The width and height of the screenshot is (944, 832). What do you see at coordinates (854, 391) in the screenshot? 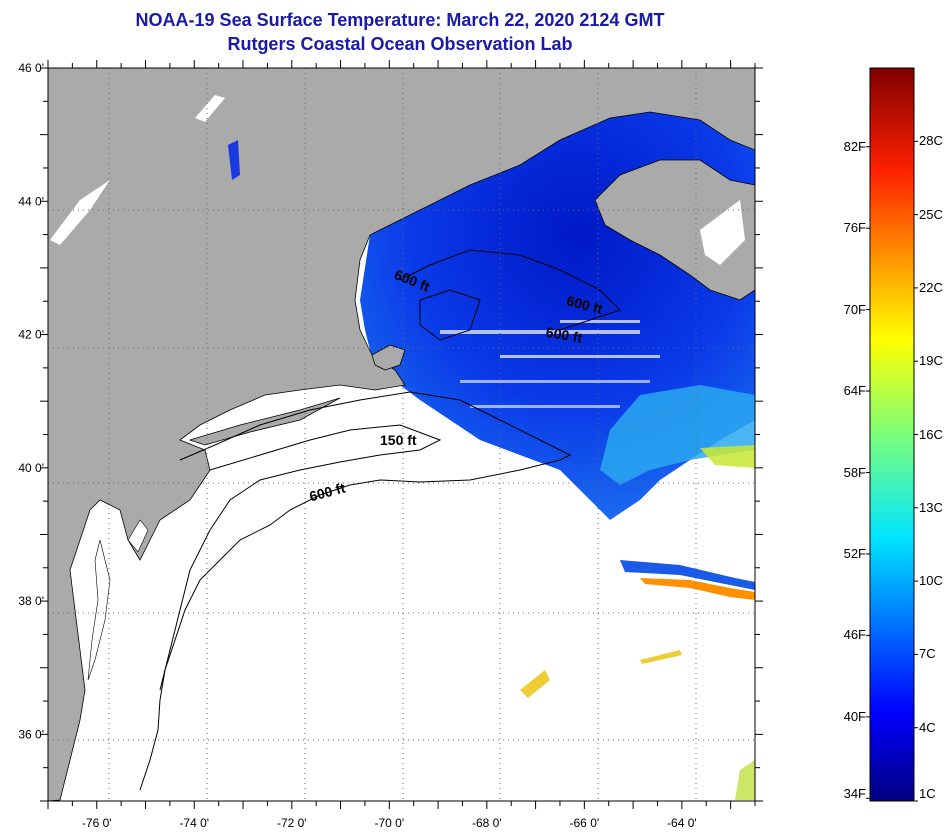
I see `colorbar-f-label: 64F` at bounding box center [854, 391].